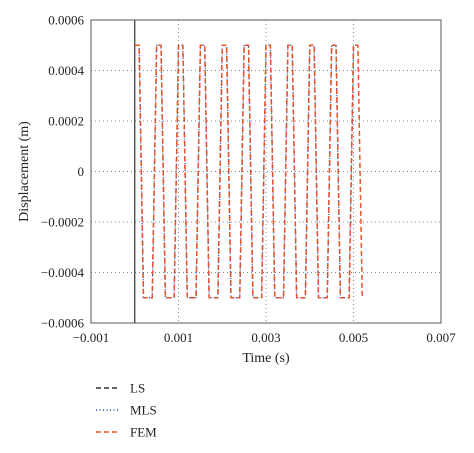 Image resolution: width=474 pixels, height=453 pixels. I want to click on legend-label-mls: MLS, so click(143, 410).